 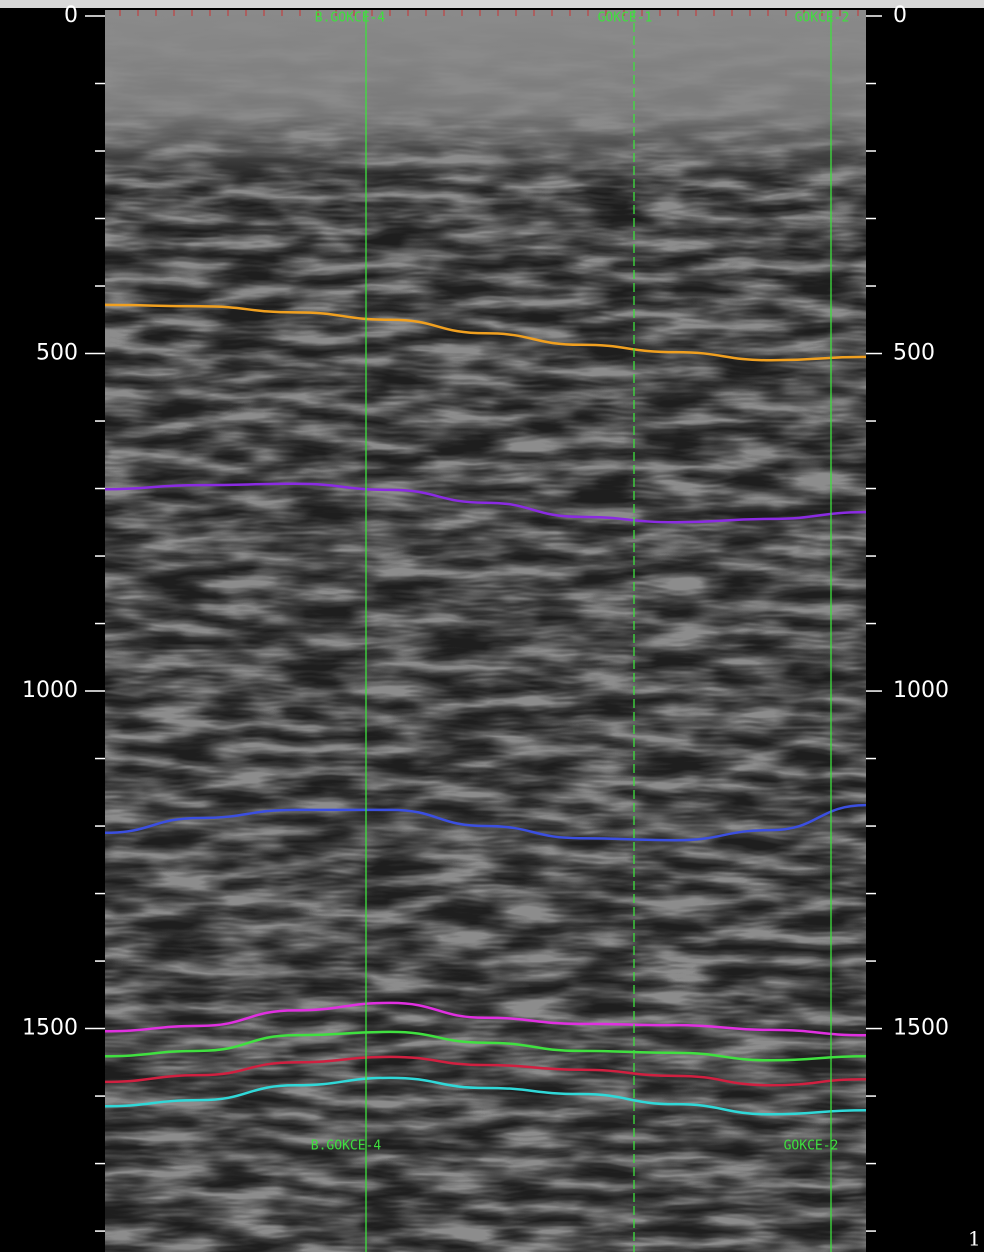 What do you see at coordinates (492, 4) in the screenshot?
I see `top-bar` at bounding box center [492, 4].